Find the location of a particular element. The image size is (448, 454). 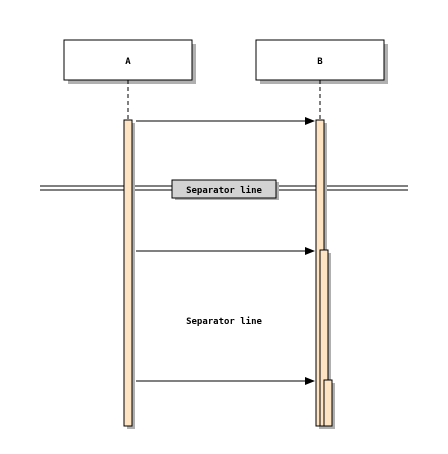

participant-a-box is located at coordinates (128, 60).